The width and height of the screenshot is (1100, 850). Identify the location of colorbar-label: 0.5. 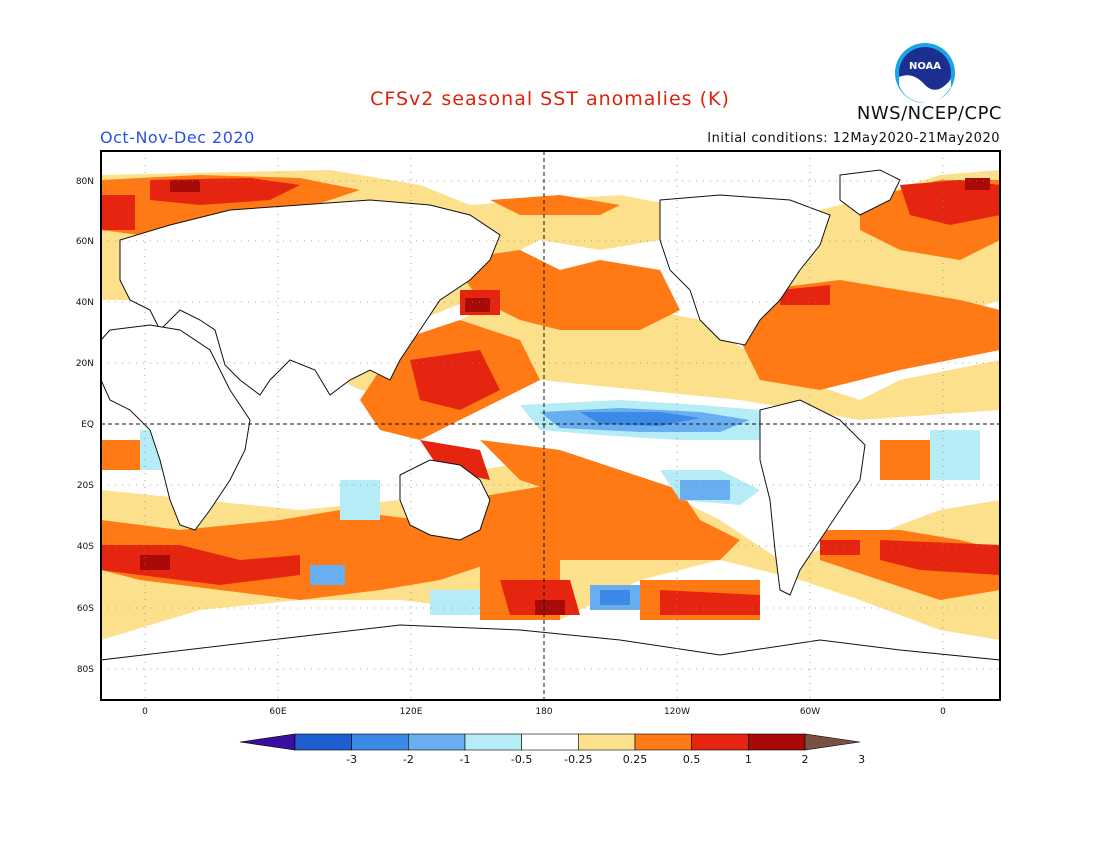
(692, 759).